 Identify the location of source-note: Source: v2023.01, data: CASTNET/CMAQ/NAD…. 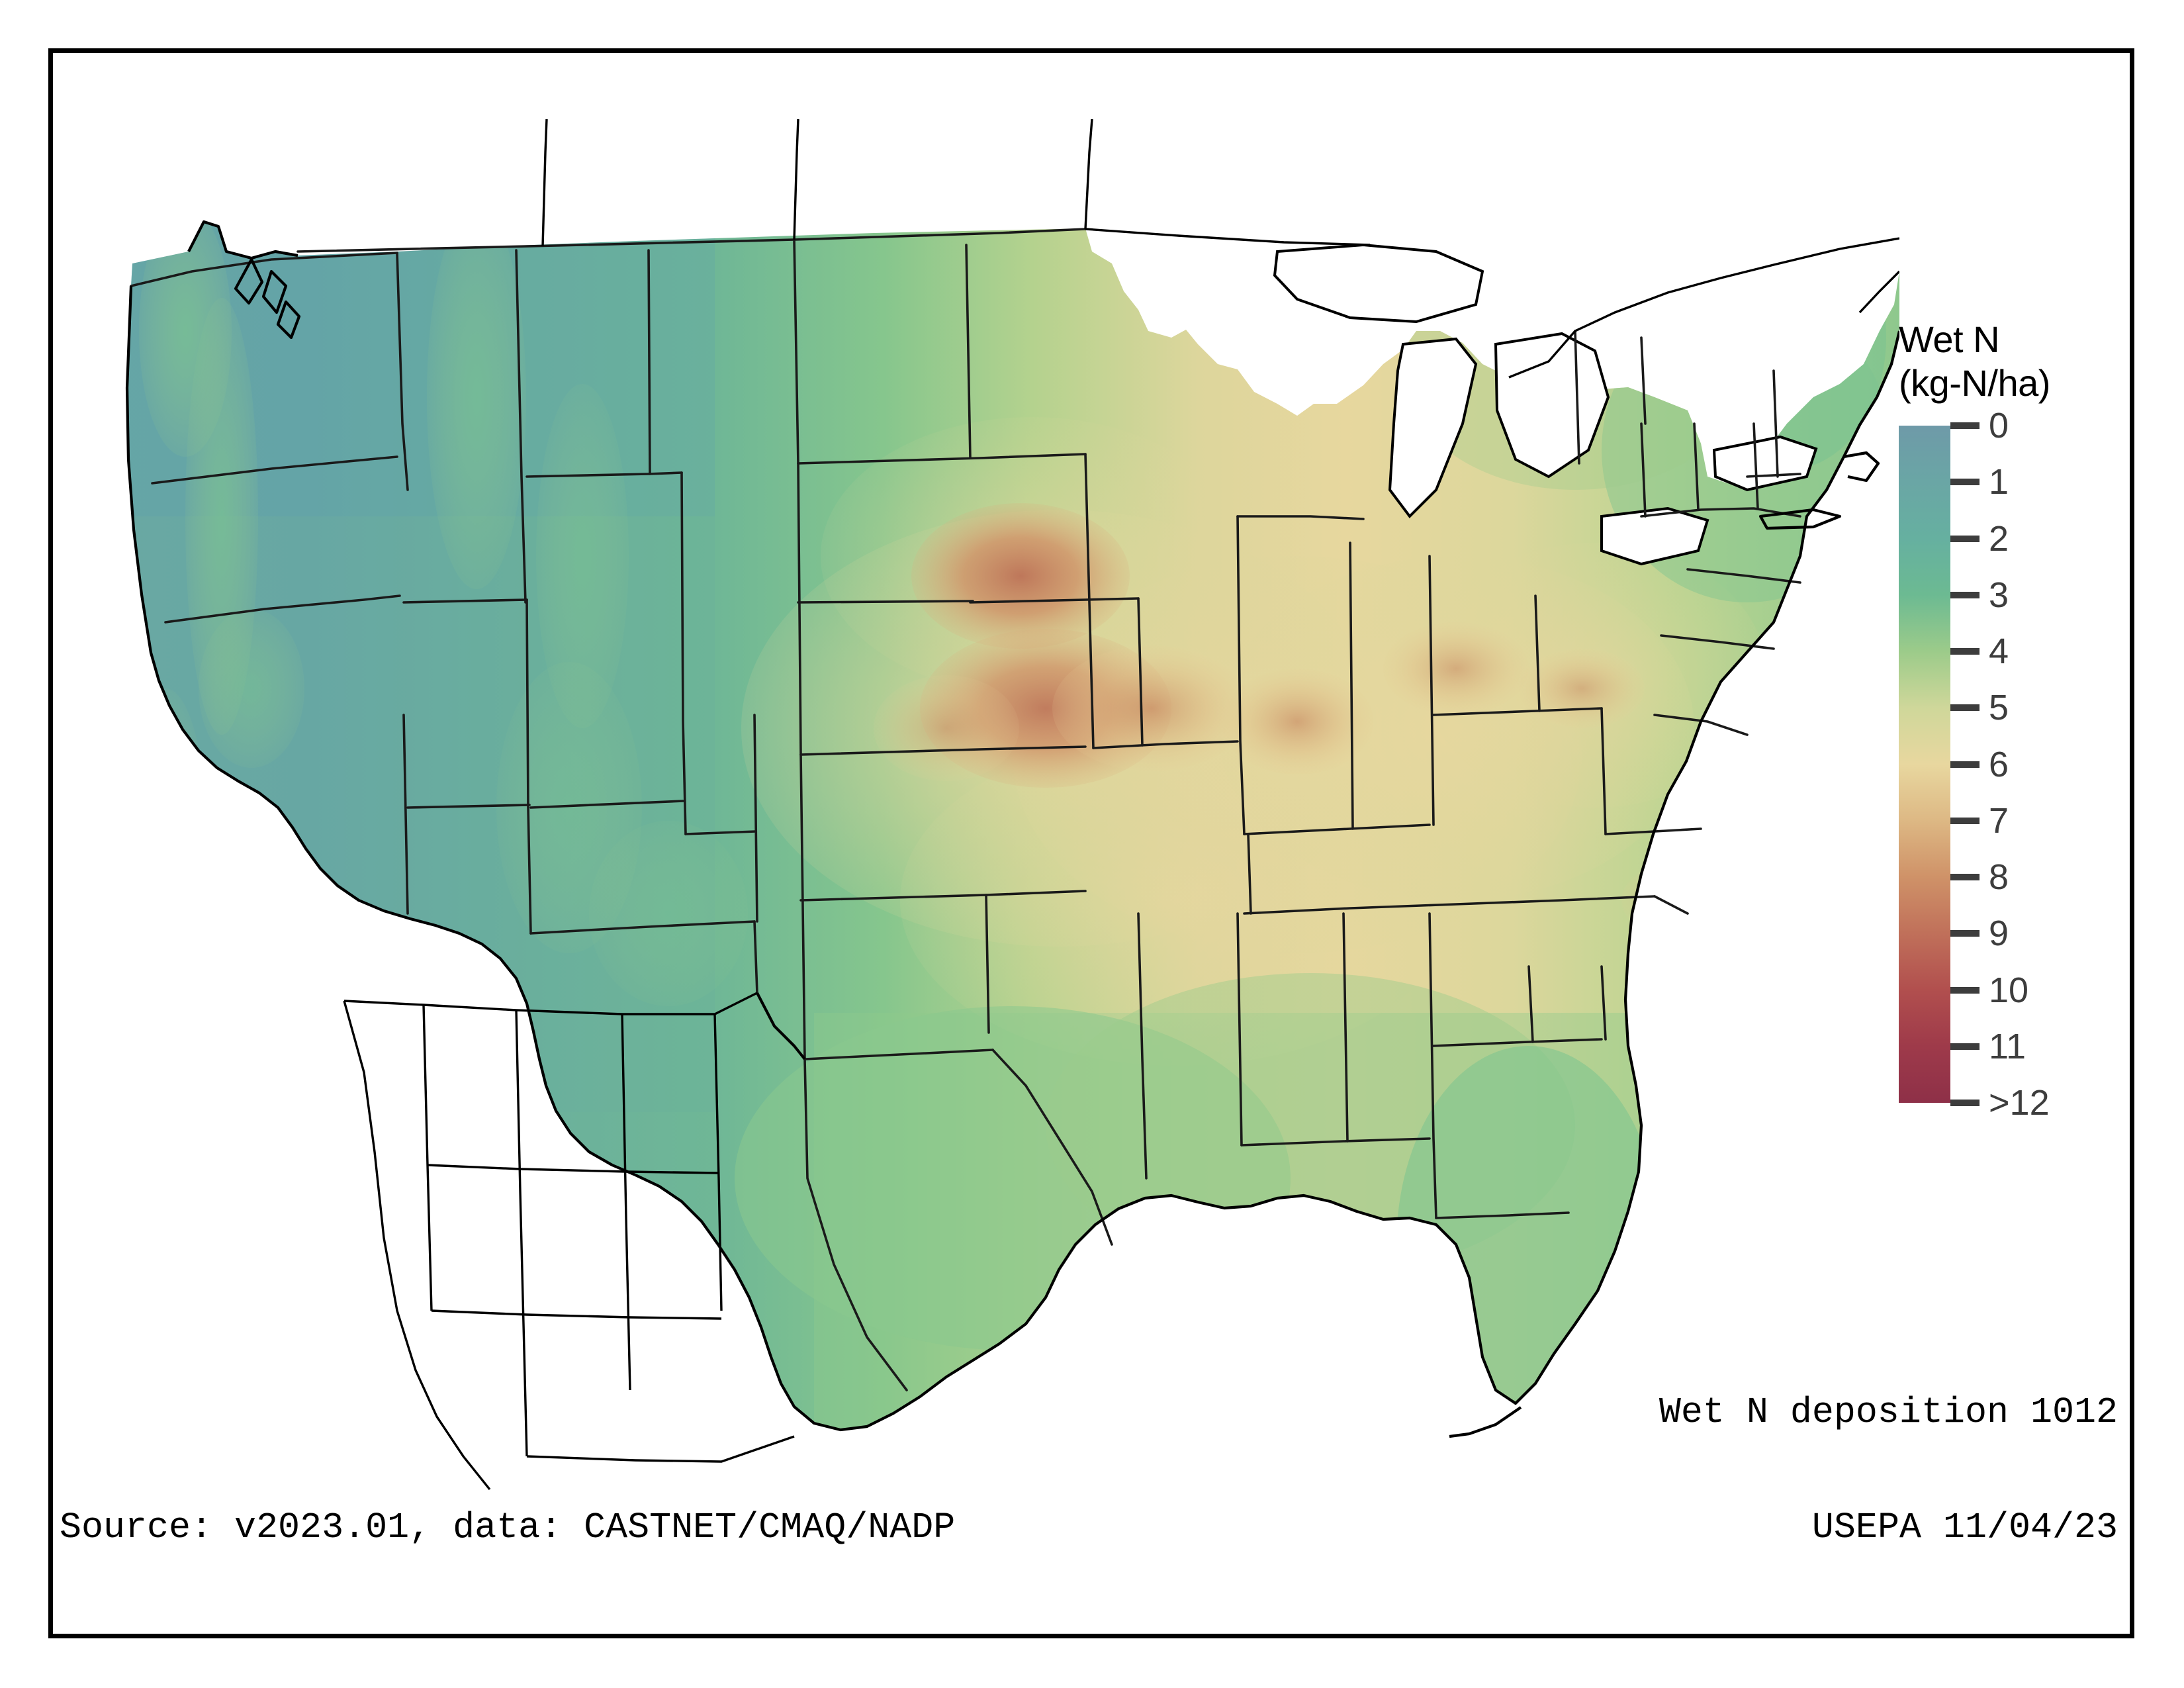
(508, 1527).